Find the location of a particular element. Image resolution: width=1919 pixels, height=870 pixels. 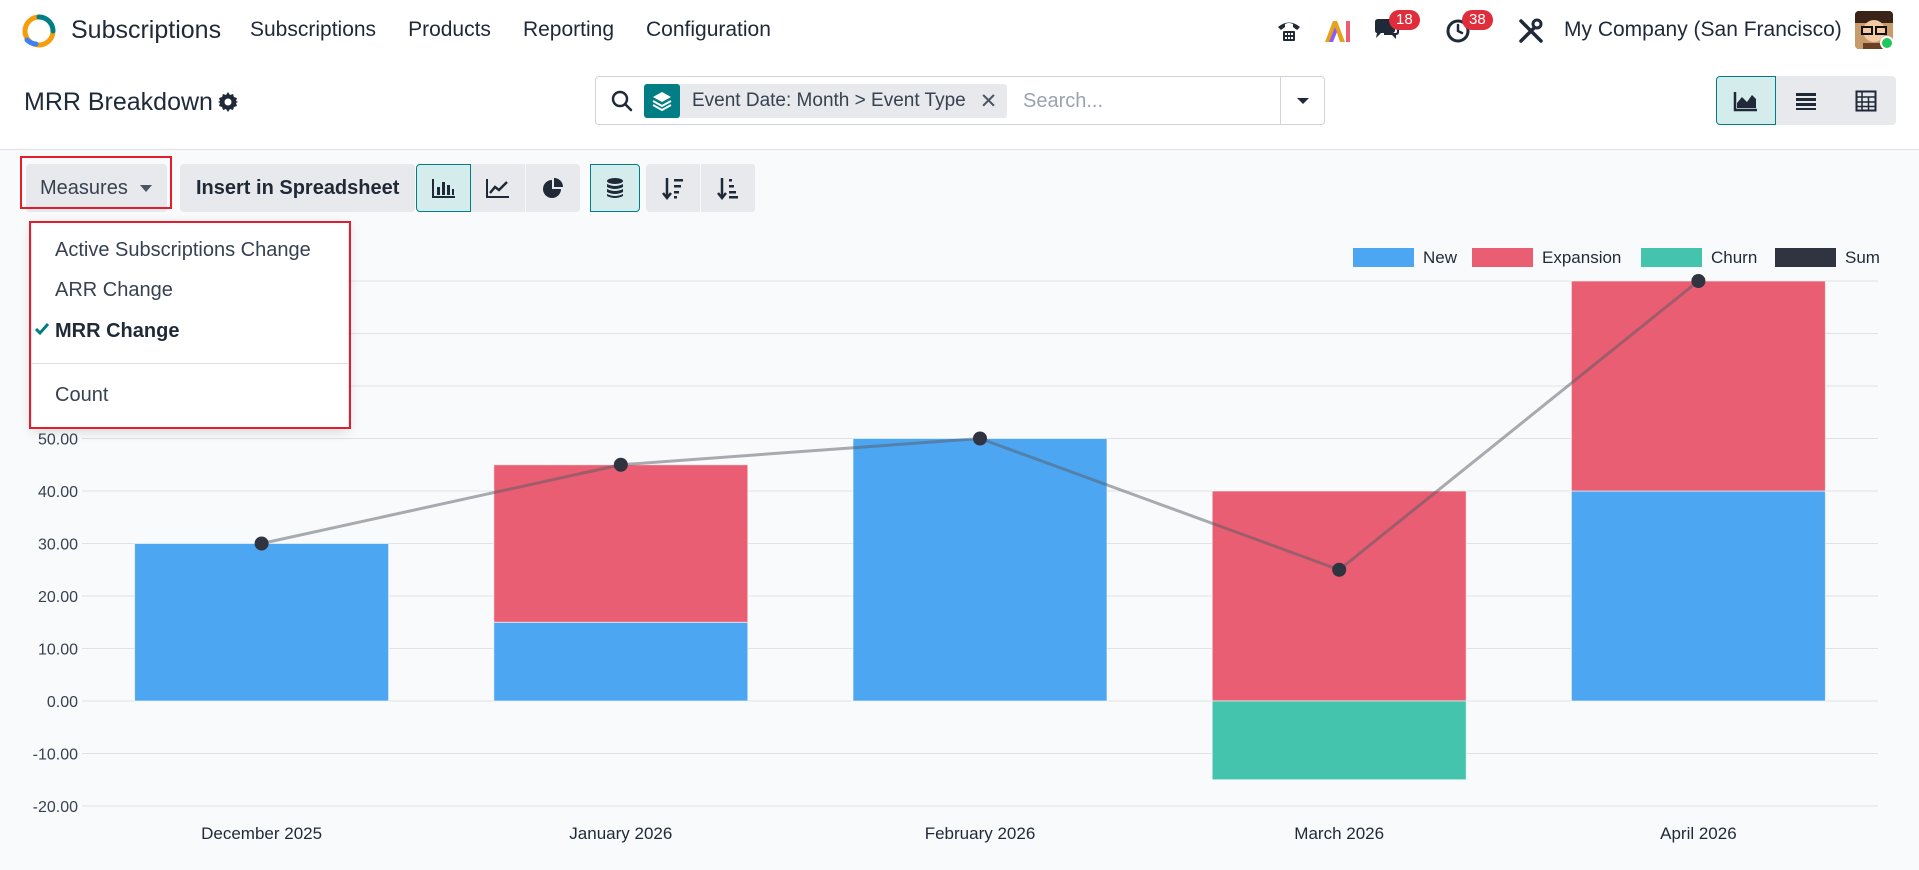

activity-clock-icon is located at coordinates (1458, 31).